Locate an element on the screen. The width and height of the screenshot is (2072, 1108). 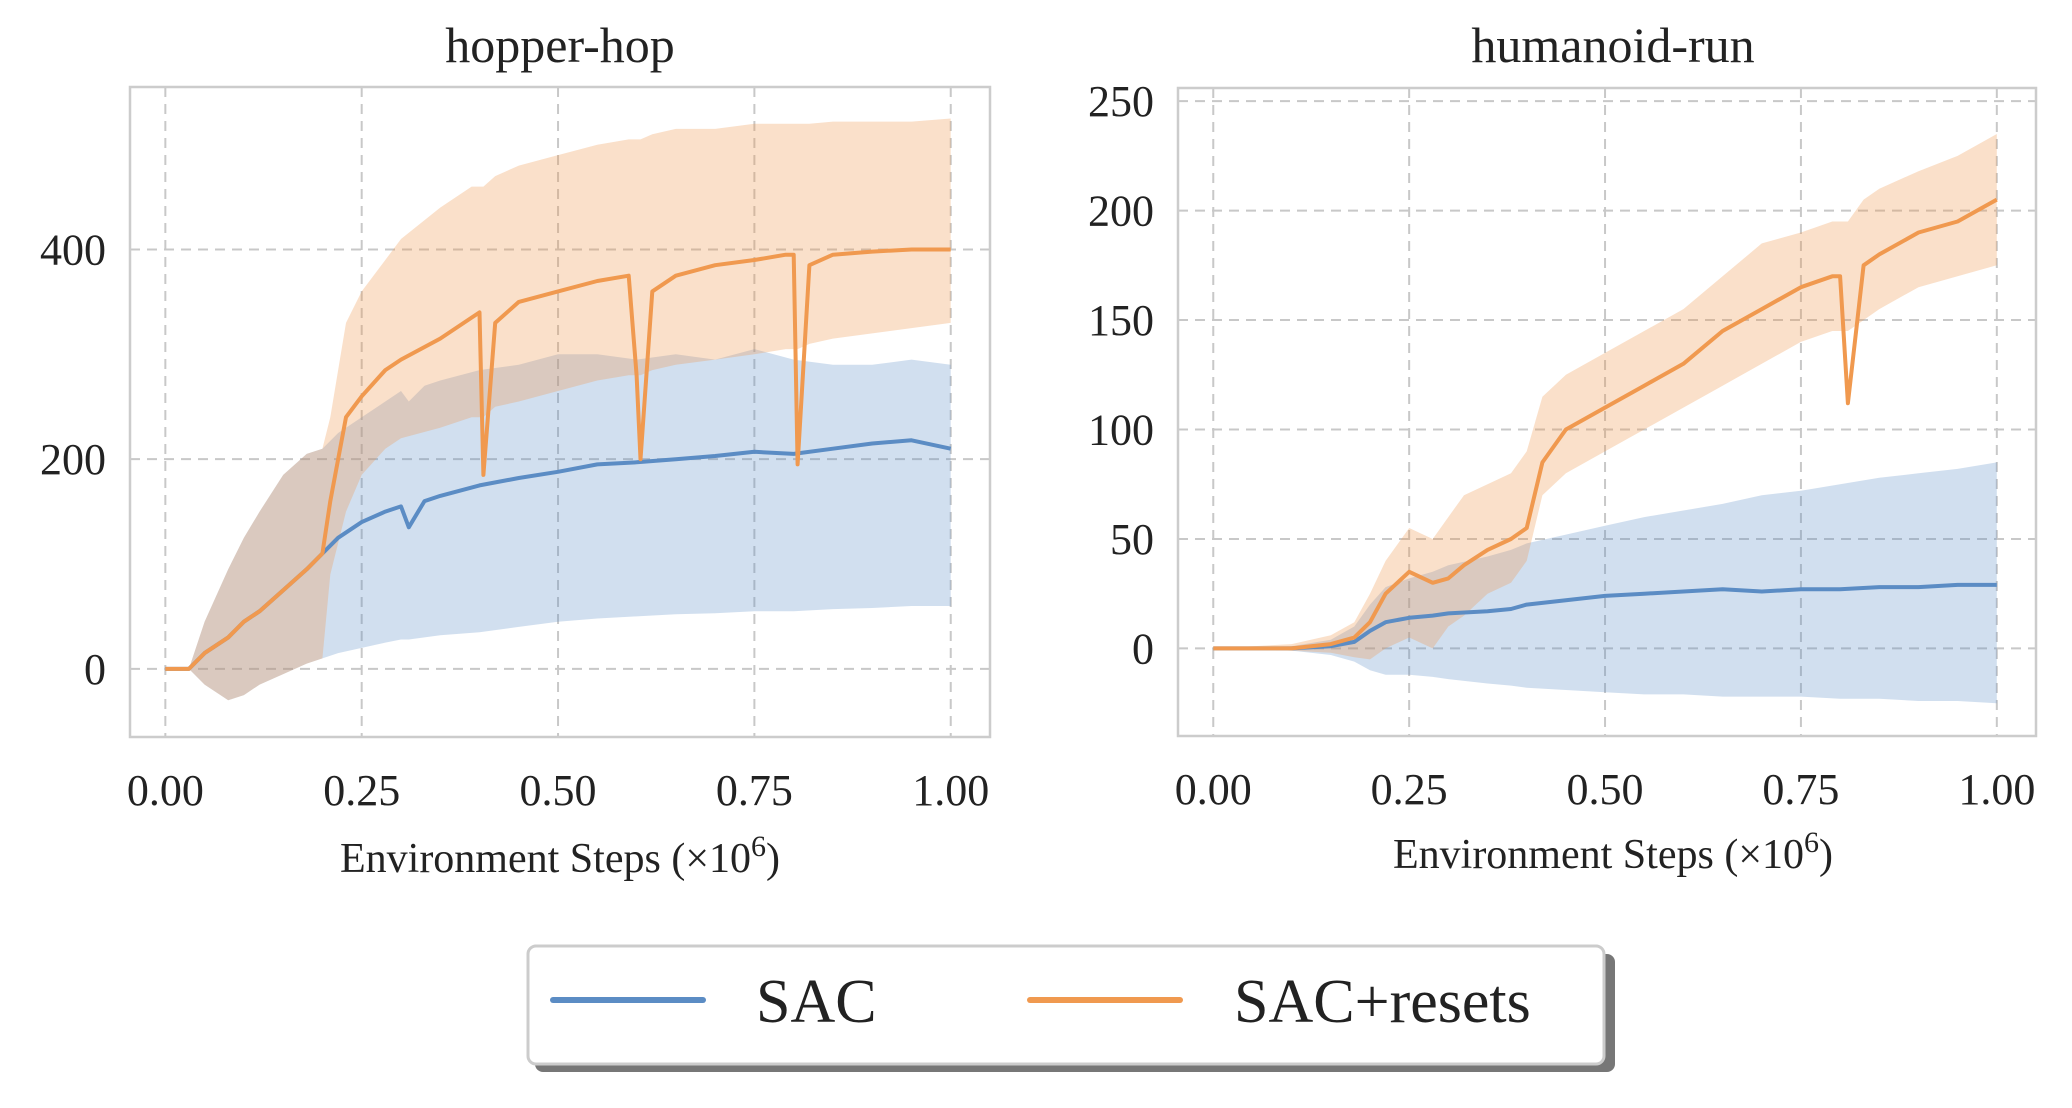
y-tick-label: 150 is located at coordinates (1121, 320).